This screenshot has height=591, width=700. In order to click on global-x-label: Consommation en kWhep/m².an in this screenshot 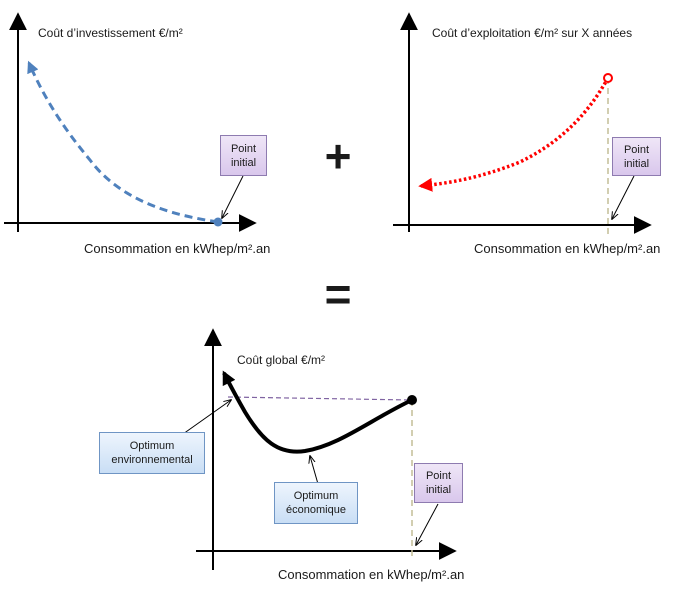, I will do `click(371, 574)`.